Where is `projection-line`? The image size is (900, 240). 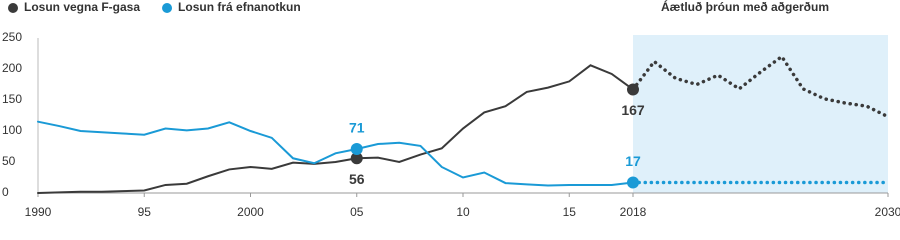 projection-line is located at coordinates (760, 86).